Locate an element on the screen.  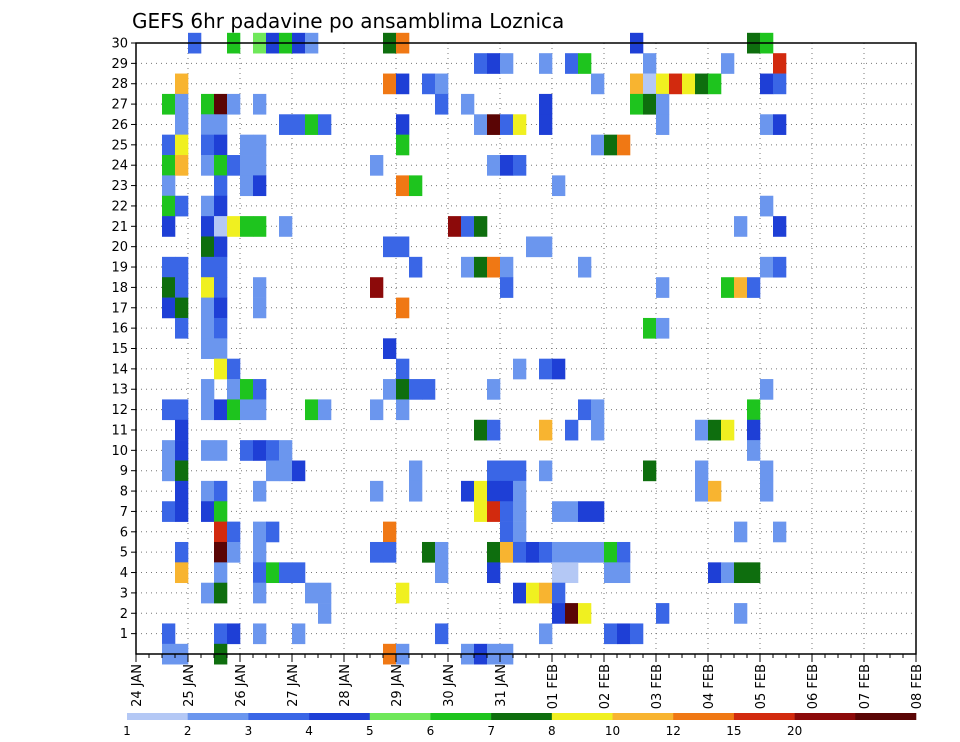
colorbar-label: 5 is located at coordinates (370, 731).